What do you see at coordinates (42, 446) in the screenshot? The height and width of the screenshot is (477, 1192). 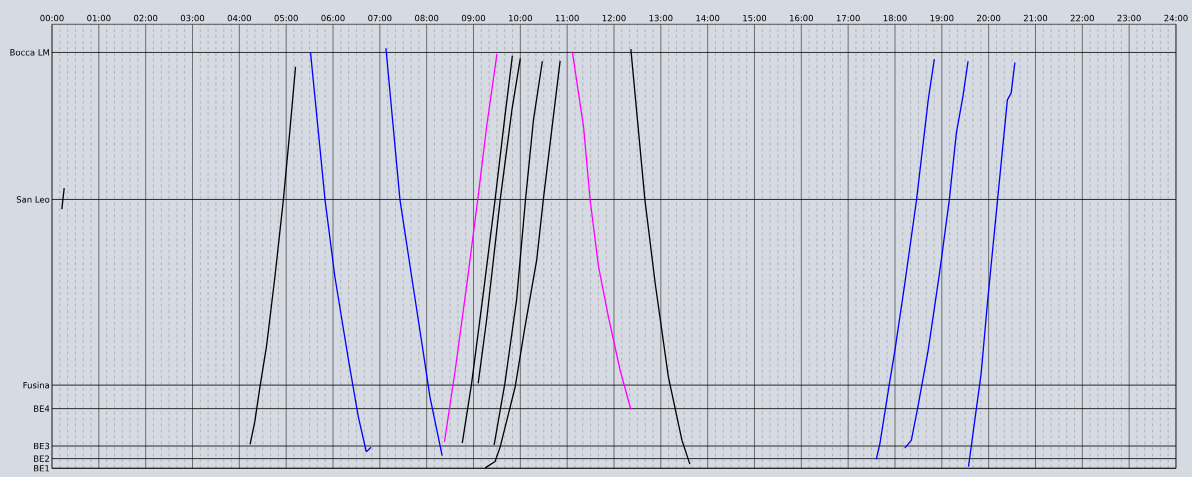 I see `ref-line-label: BE3` at bounding box center [42, 446].